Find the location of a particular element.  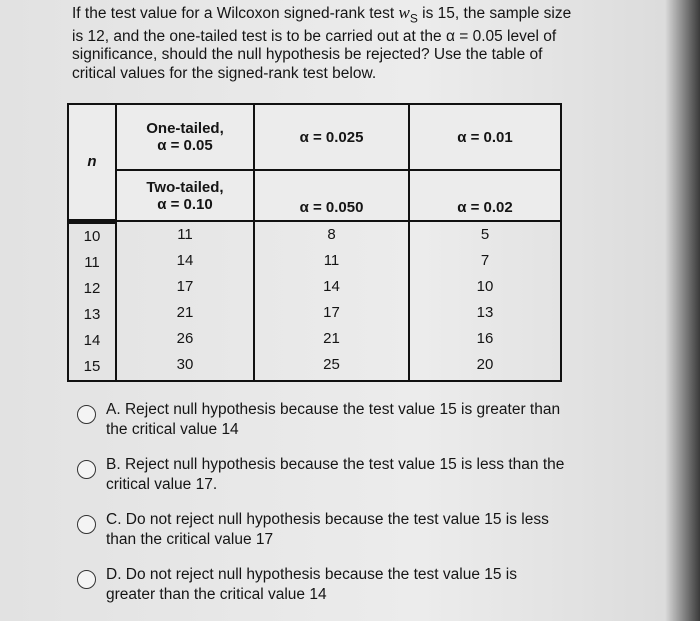

col-001-values: 5 7 10 13 16 20 is located at coordinates (485, 301).